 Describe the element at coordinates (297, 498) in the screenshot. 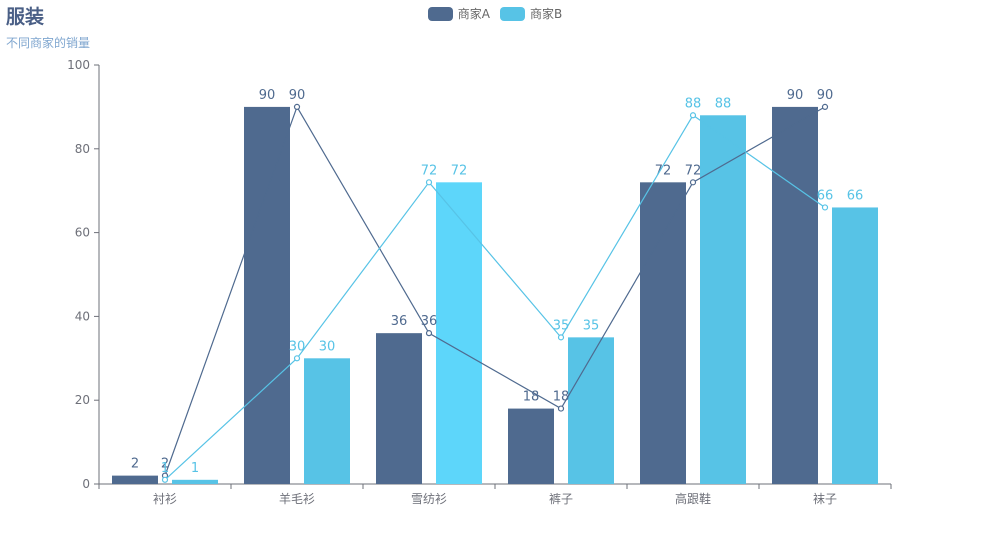

I see `x-tick-label: 羊毛衫` at that location.